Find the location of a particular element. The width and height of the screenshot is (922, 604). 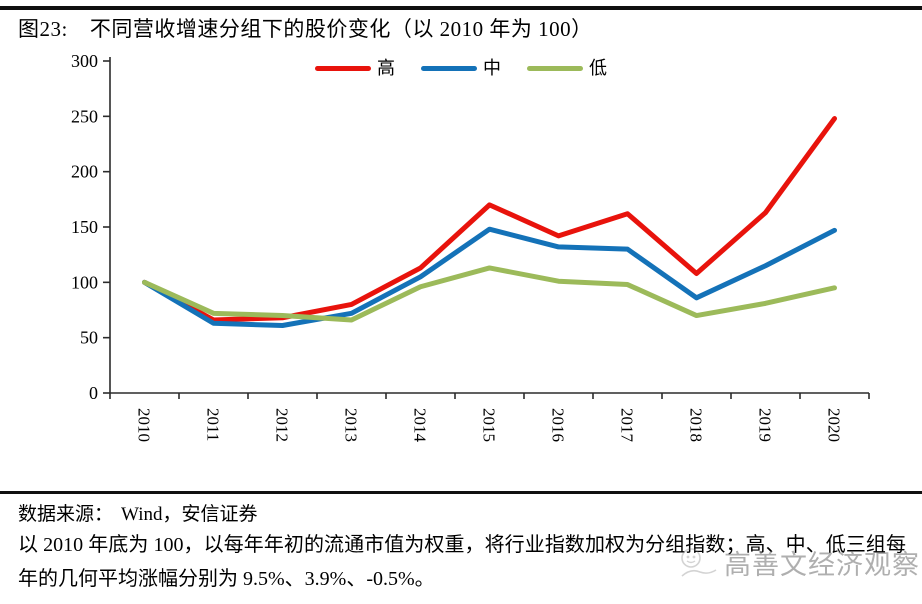

x-axis-tick-label: 2015 is located at coordinates (489, 425).